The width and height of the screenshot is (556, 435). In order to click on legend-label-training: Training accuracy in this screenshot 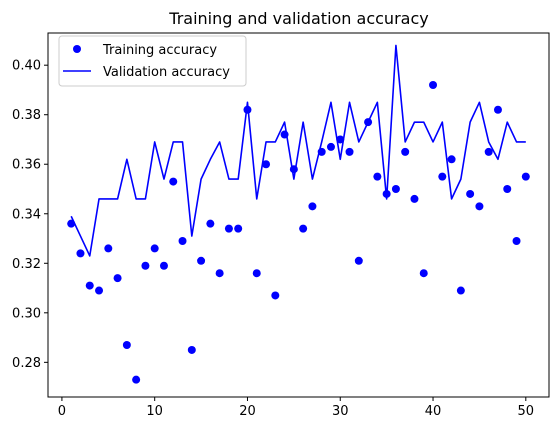, I will do `click(159, 50)`.